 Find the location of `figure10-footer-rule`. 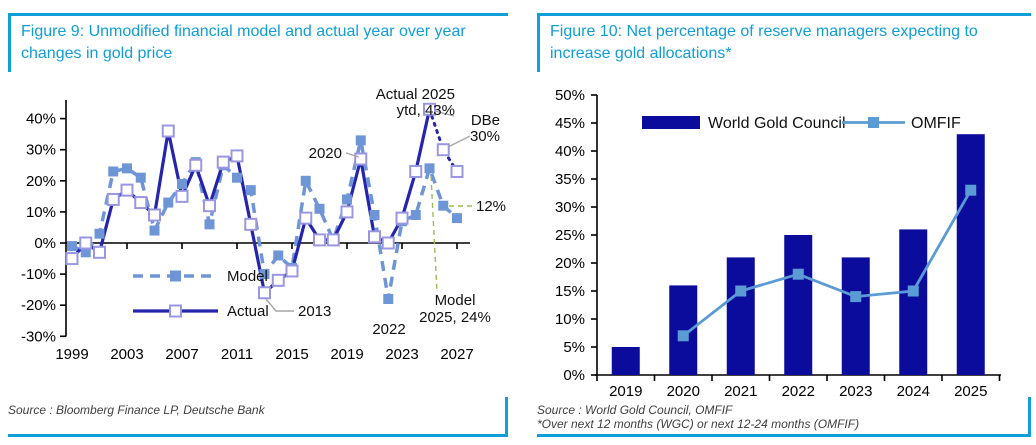

figure10-footer-rule is located at coordinates (1029, 415).